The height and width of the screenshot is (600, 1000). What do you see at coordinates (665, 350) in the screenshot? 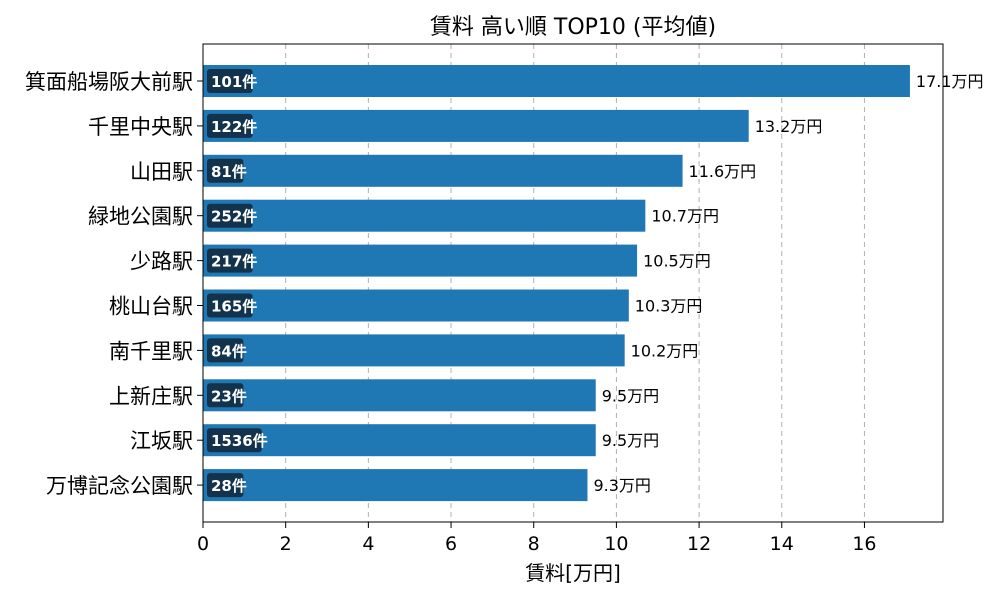
I see `value-label: 10.2万円` at bounding box center [665, 350].